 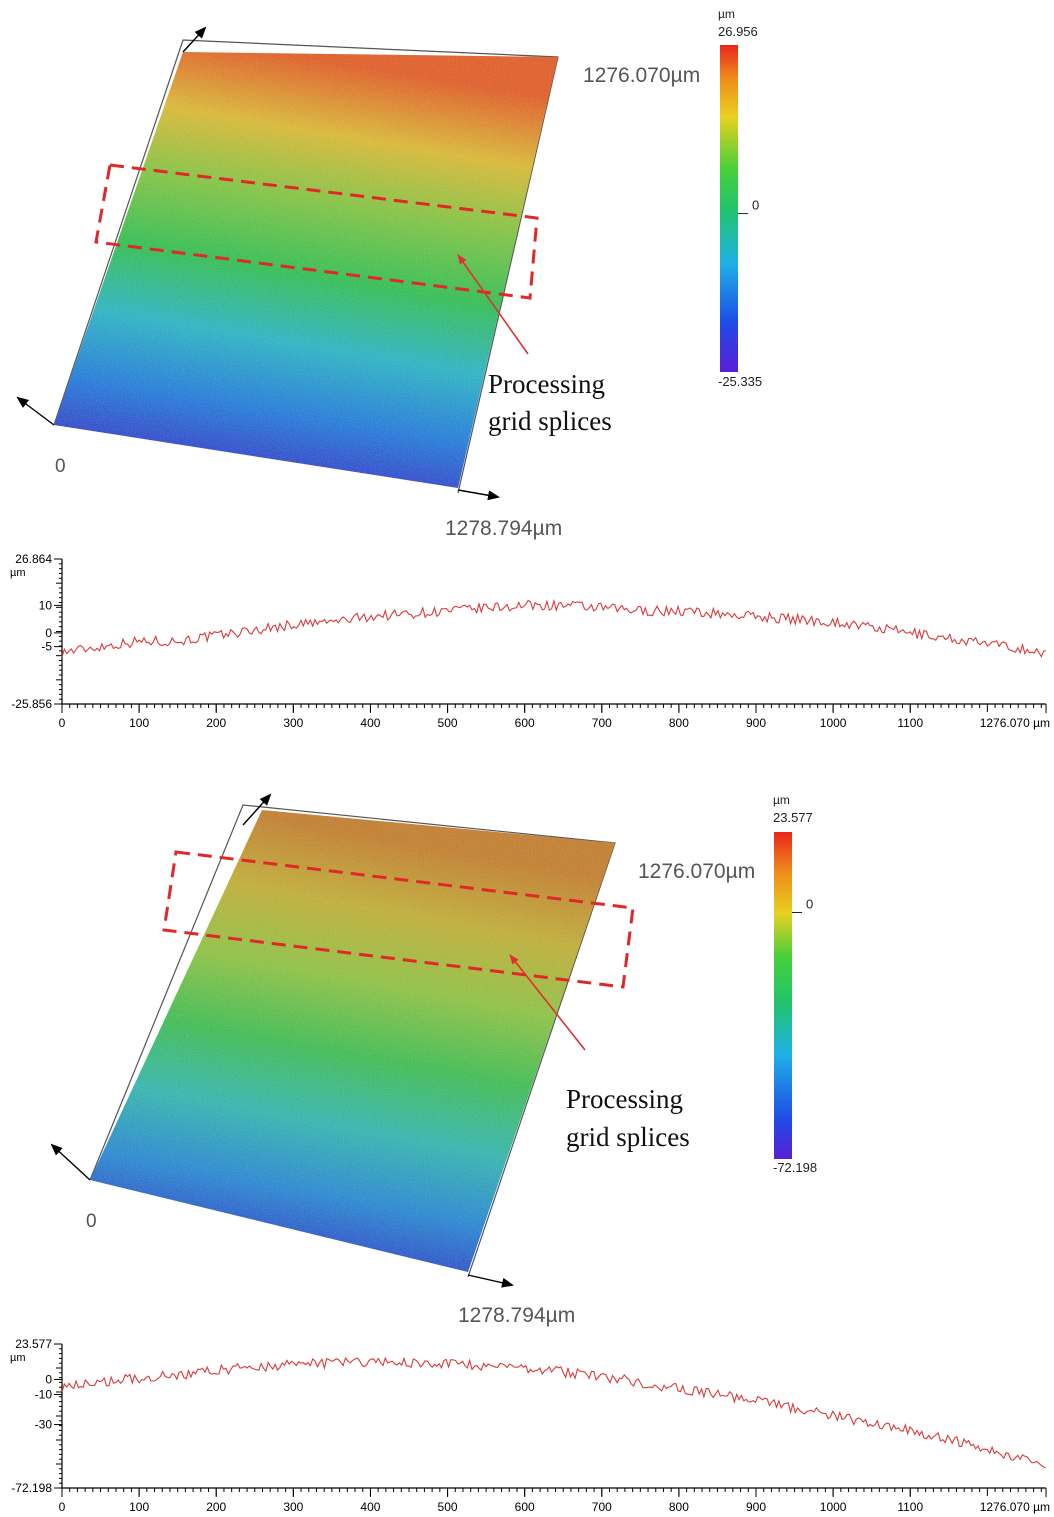 What do you see at coordinates (91, 1221) in the screenshot?
I see `surface-2-origin: 0` at bounding box center [91, 1221].